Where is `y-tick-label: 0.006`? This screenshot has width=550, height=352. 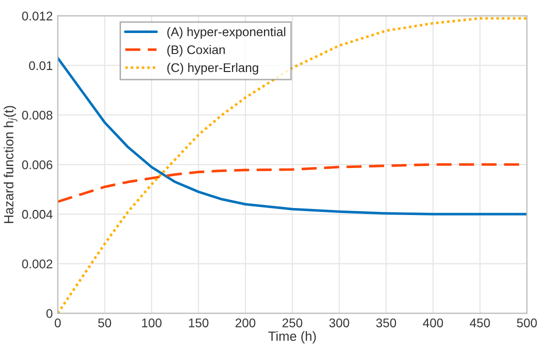 y-tick-label: 0.006 is located at coordinates (37, 165).